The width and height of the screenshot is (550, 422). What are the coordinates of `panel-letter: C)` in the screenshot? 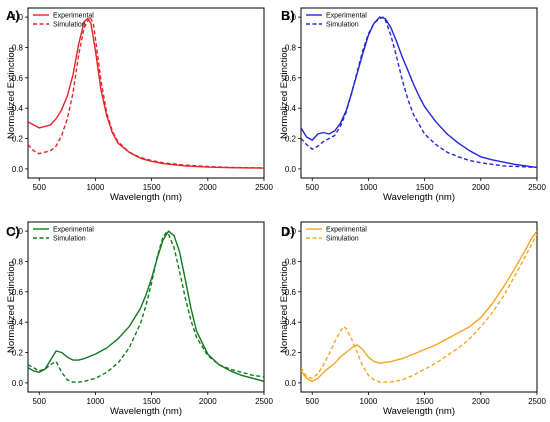 It's located at (13, 231).